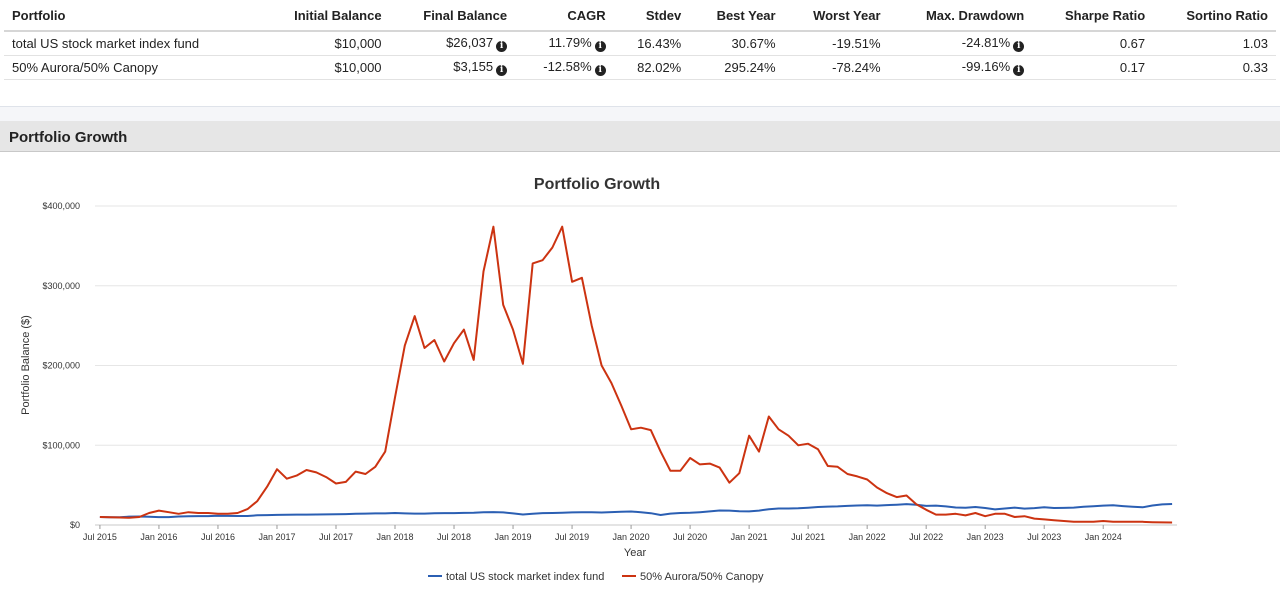  Describe the element at coordinates (61, 206) in the screenshot. I see `y-tick-label: $400,000` at that location.